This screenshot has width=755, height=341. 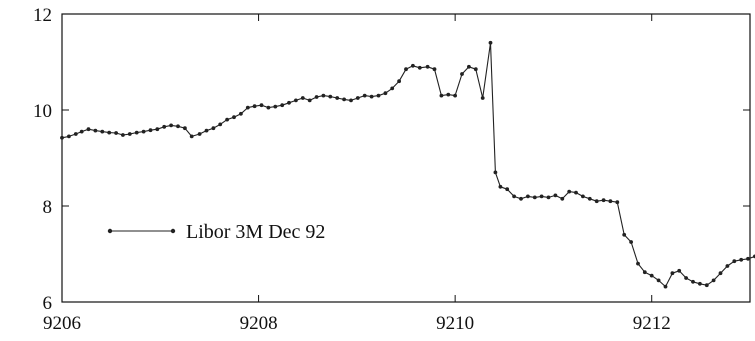 I want to click on y-tick-label: 10, so click(x=42, y=111).